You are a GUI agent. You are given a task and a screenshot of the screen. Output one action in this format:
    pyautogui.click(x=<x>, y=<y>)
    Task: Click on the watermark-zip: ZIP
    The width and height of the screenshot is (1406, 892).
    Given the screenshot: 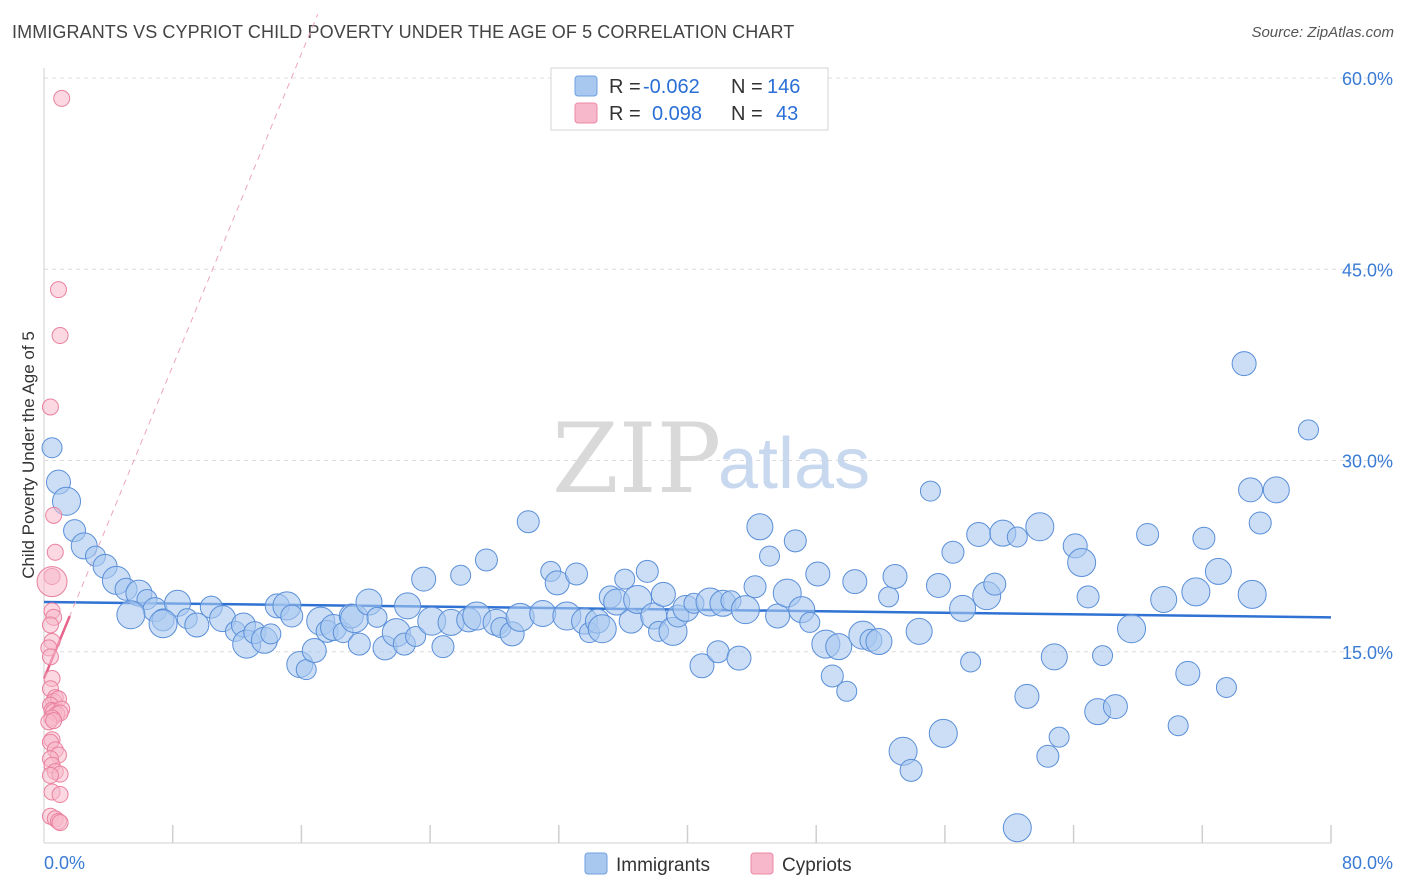 What is the action you would take?
    pyautogui.click(x=636, y=459)
    